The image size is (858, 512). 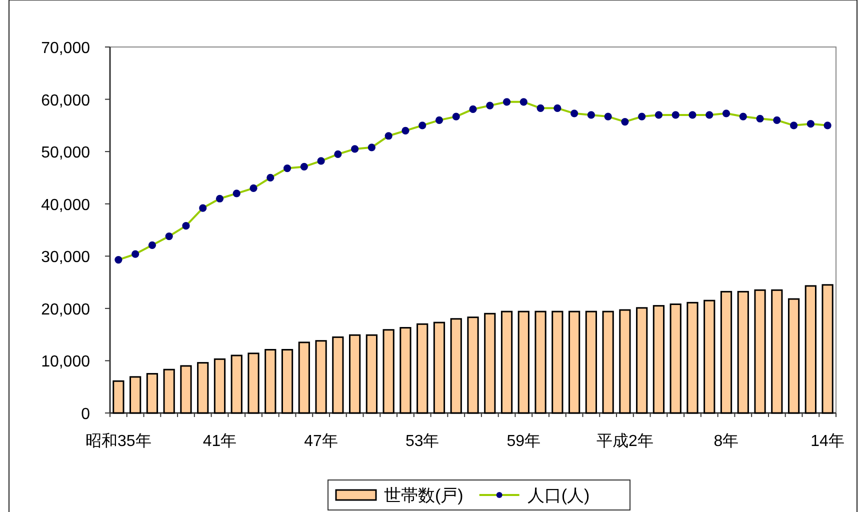 I want to click on y-tick-label: 60,000, so click(x=65, y=101).